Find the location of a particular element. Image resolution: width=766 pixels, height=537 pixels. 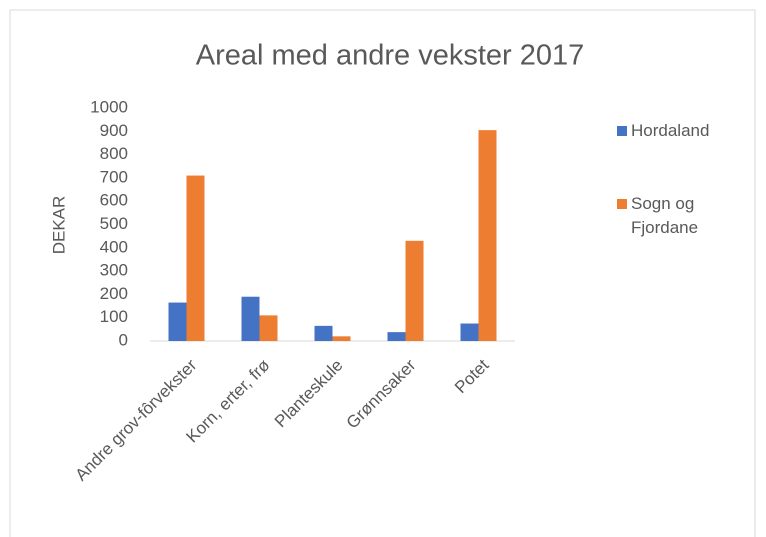

y-tick-label: 900 is located at coordinates (114, 130).